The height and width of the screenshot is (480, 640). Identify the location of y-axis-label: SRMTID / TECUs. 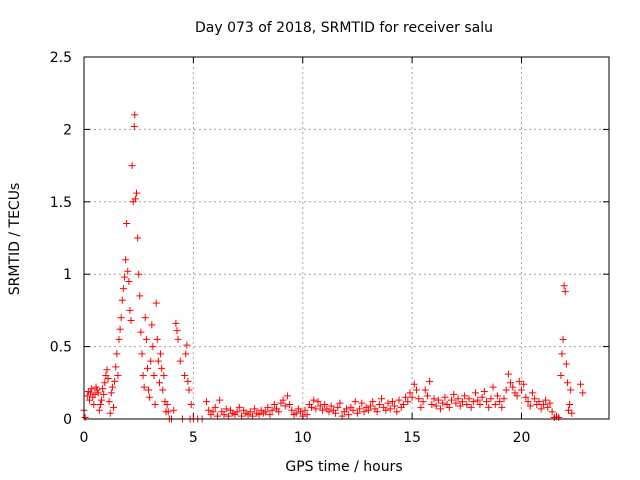
(15, 239).